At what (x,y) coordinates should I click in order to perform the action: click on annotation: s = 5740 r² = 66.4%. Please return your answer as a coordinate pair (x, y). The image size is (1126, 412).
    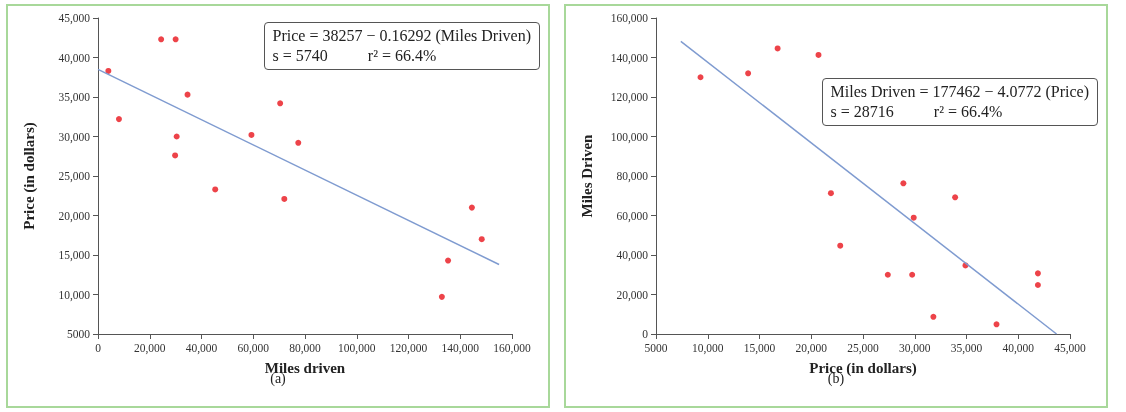
    Looking at the image, I should click on (355, 56).